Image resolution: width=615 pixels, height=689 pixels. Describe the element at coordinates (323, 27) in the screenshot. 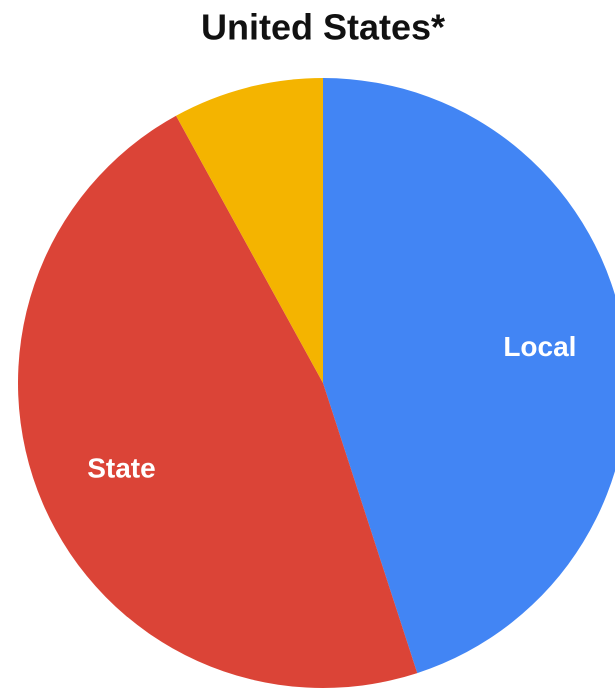

I see `chart-title: United States*` at that location.